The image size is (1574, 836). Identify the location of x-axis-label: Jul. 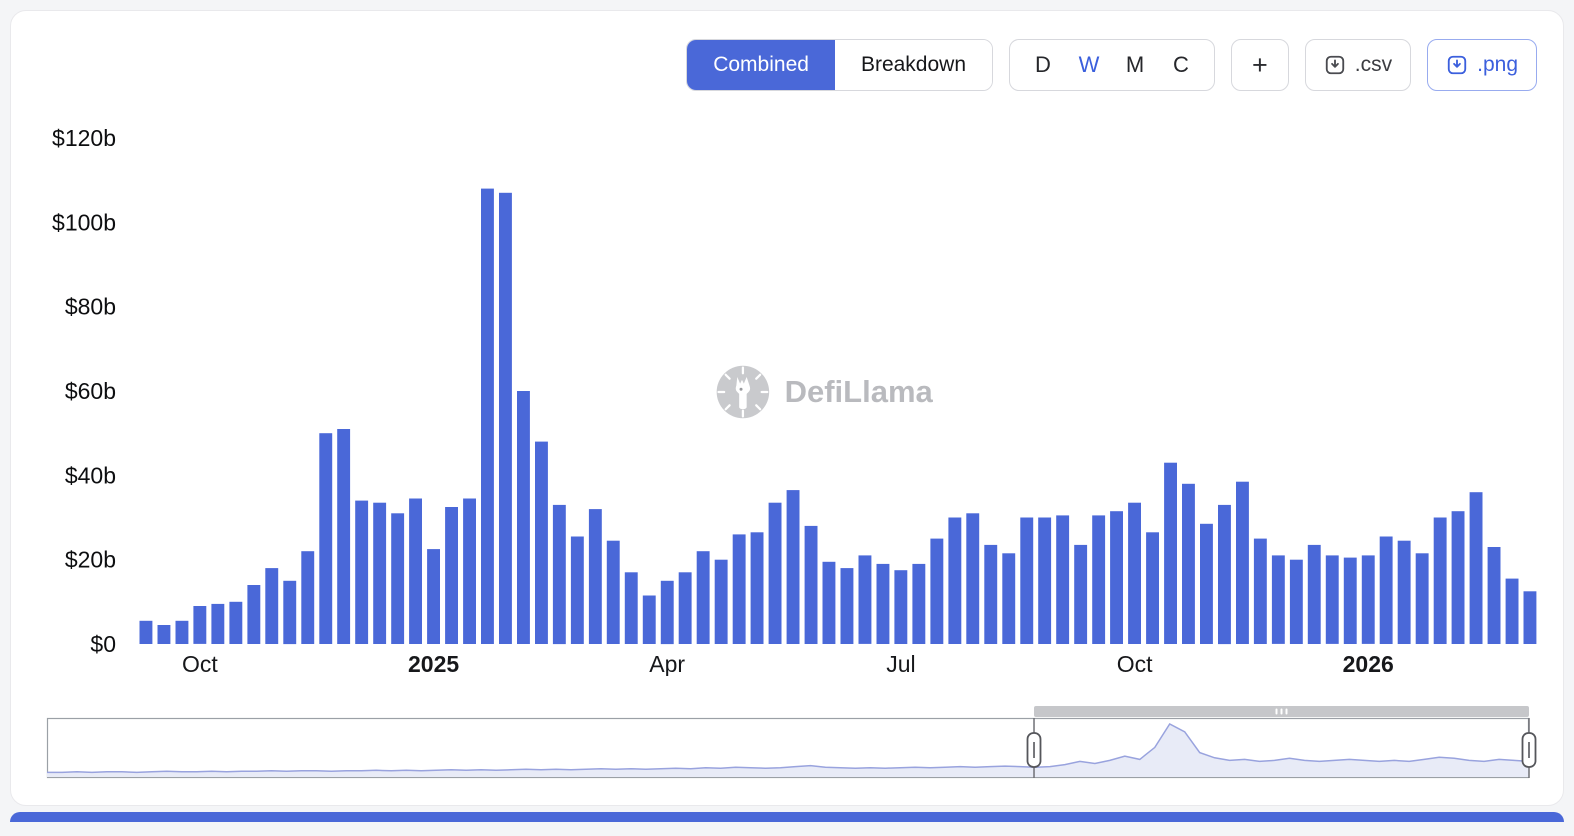
(900, 663).